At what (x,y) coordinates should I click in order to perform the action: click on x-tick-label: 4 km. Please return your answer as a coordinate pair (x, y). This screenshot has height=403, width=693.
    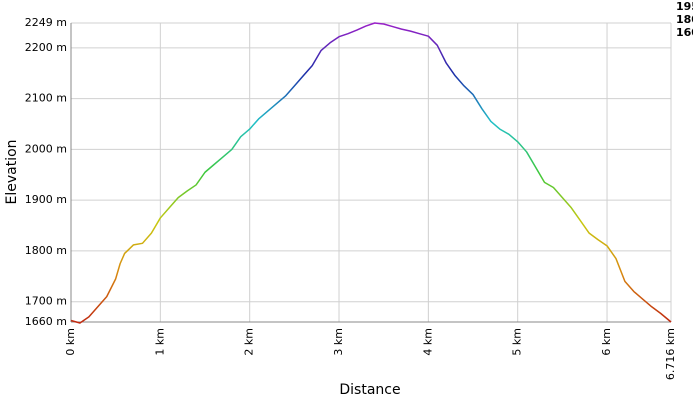
    Looking at the image, I should click on (427, 342).